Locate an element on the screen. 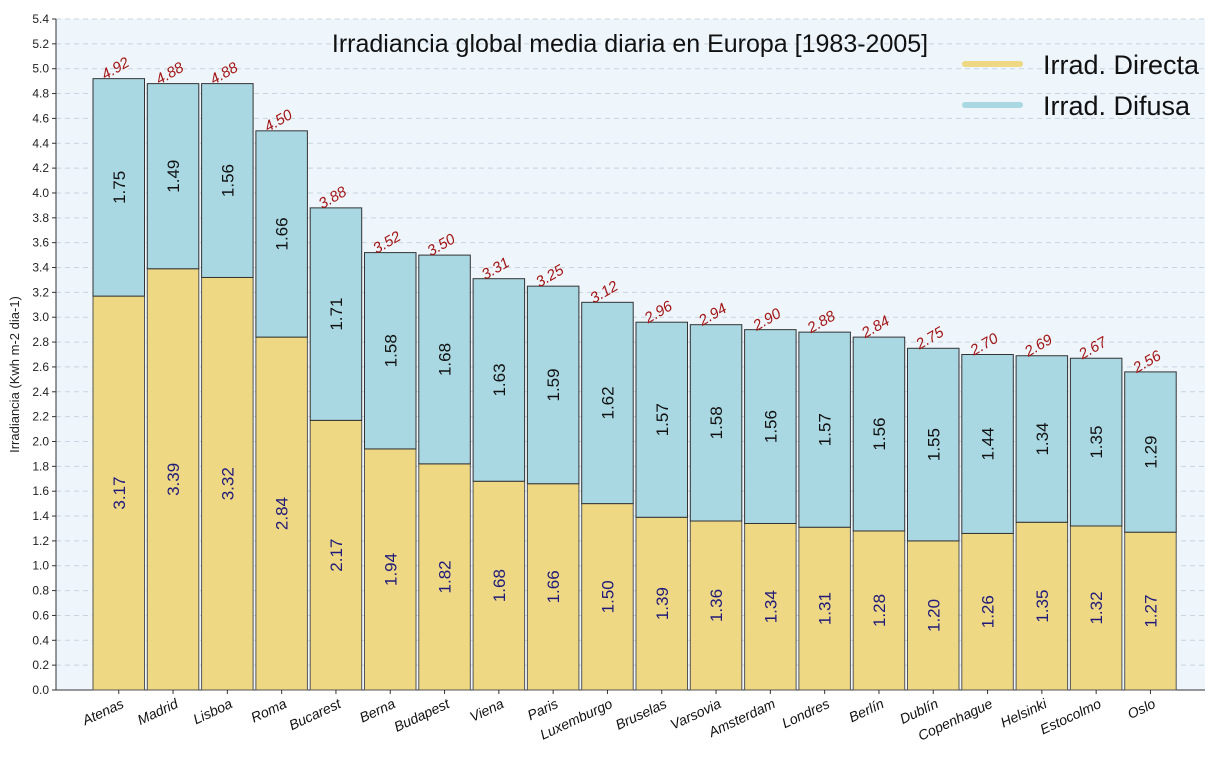 Image resolution: width=1209 pixels, height=758 pixels. difusa-value-label: 1.59 is located at coordinates (553, 384).